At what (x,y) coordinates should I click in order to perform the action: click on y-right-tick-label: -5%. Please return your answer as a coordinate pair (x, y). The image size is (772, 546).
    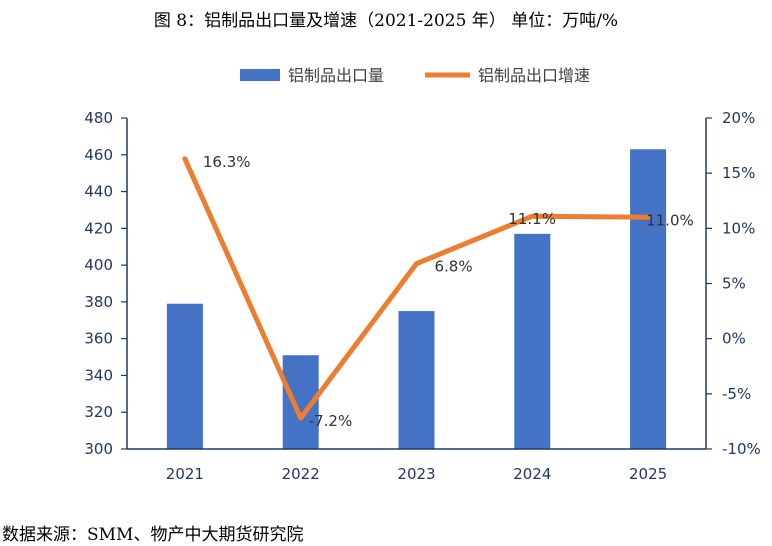
    Looking at the image, I should click on (736, 394).